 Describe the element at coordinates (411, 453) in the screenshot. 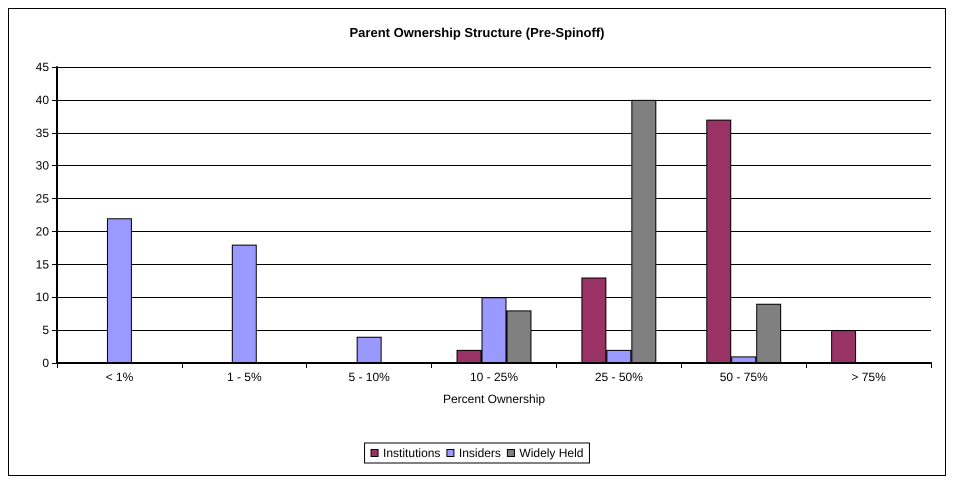

I see `legend-label: Institutions` at that location.